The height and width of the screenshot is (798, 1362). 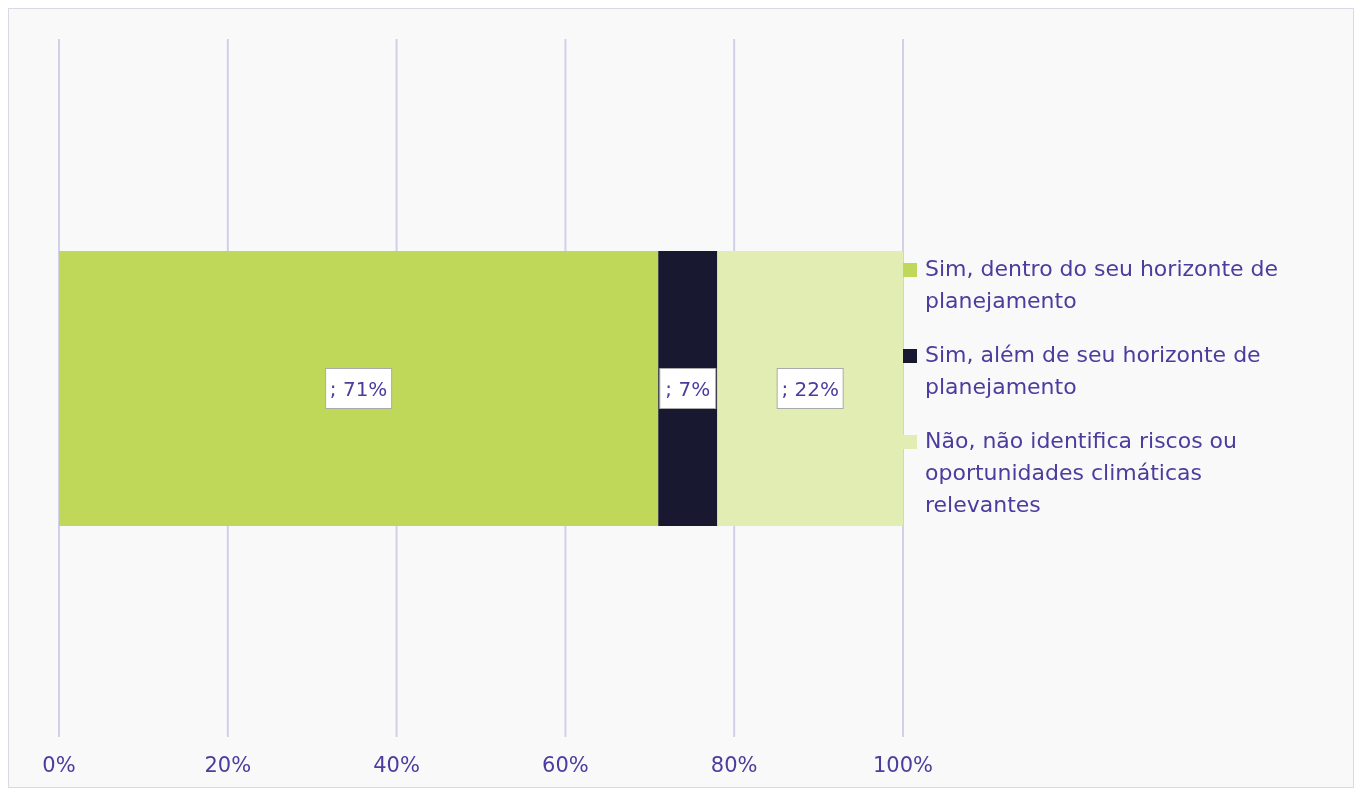 I want to click on data-label: ; 7%, so click(x=688, y=388).